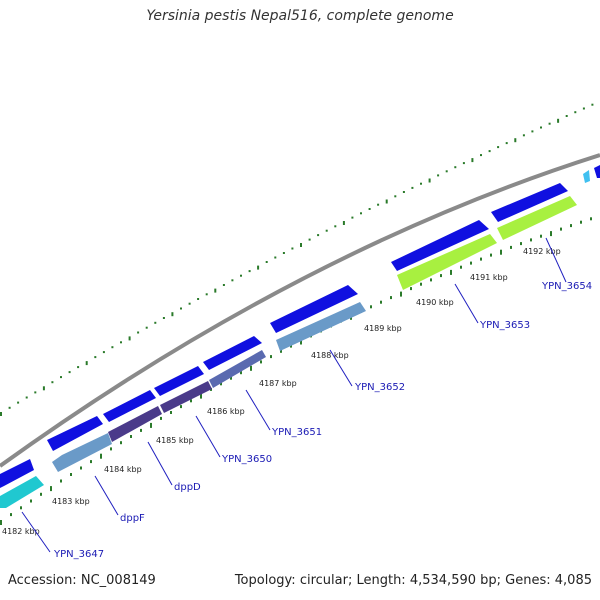  What do you see at coordinates (326, 580) in the screenshot?
I see `topology-value: circular;` at bounding box center [326, 580].